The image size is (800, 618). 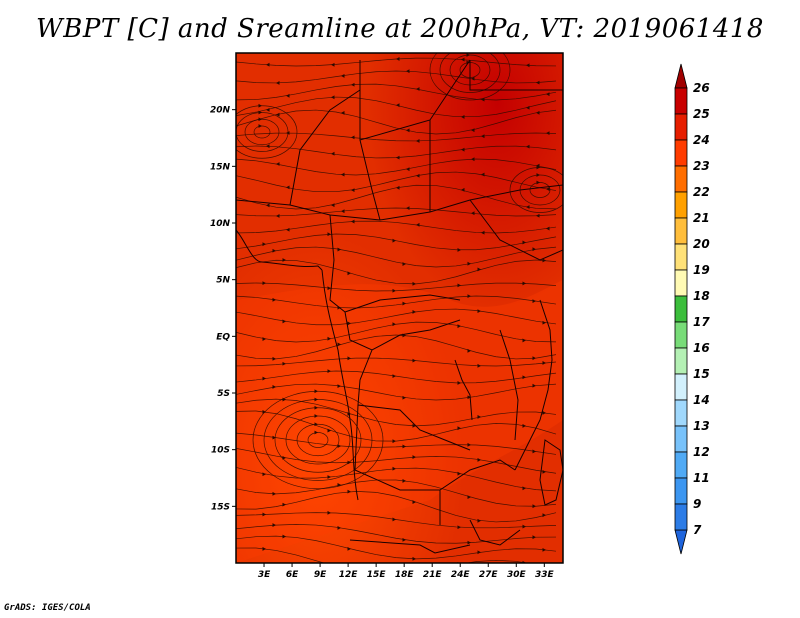 I want to click on lon-tick-label: 15E, so click(x=377, y=575).